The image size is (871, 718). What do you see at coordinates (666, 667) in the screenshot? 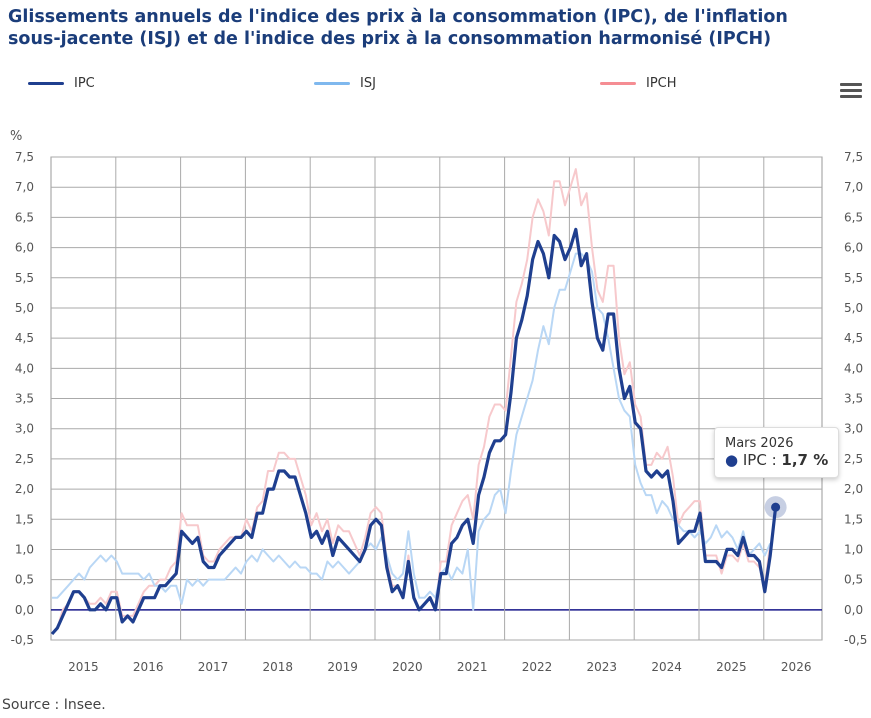
I see `x-tick-label: 2024` at bounding box center [666, 667].